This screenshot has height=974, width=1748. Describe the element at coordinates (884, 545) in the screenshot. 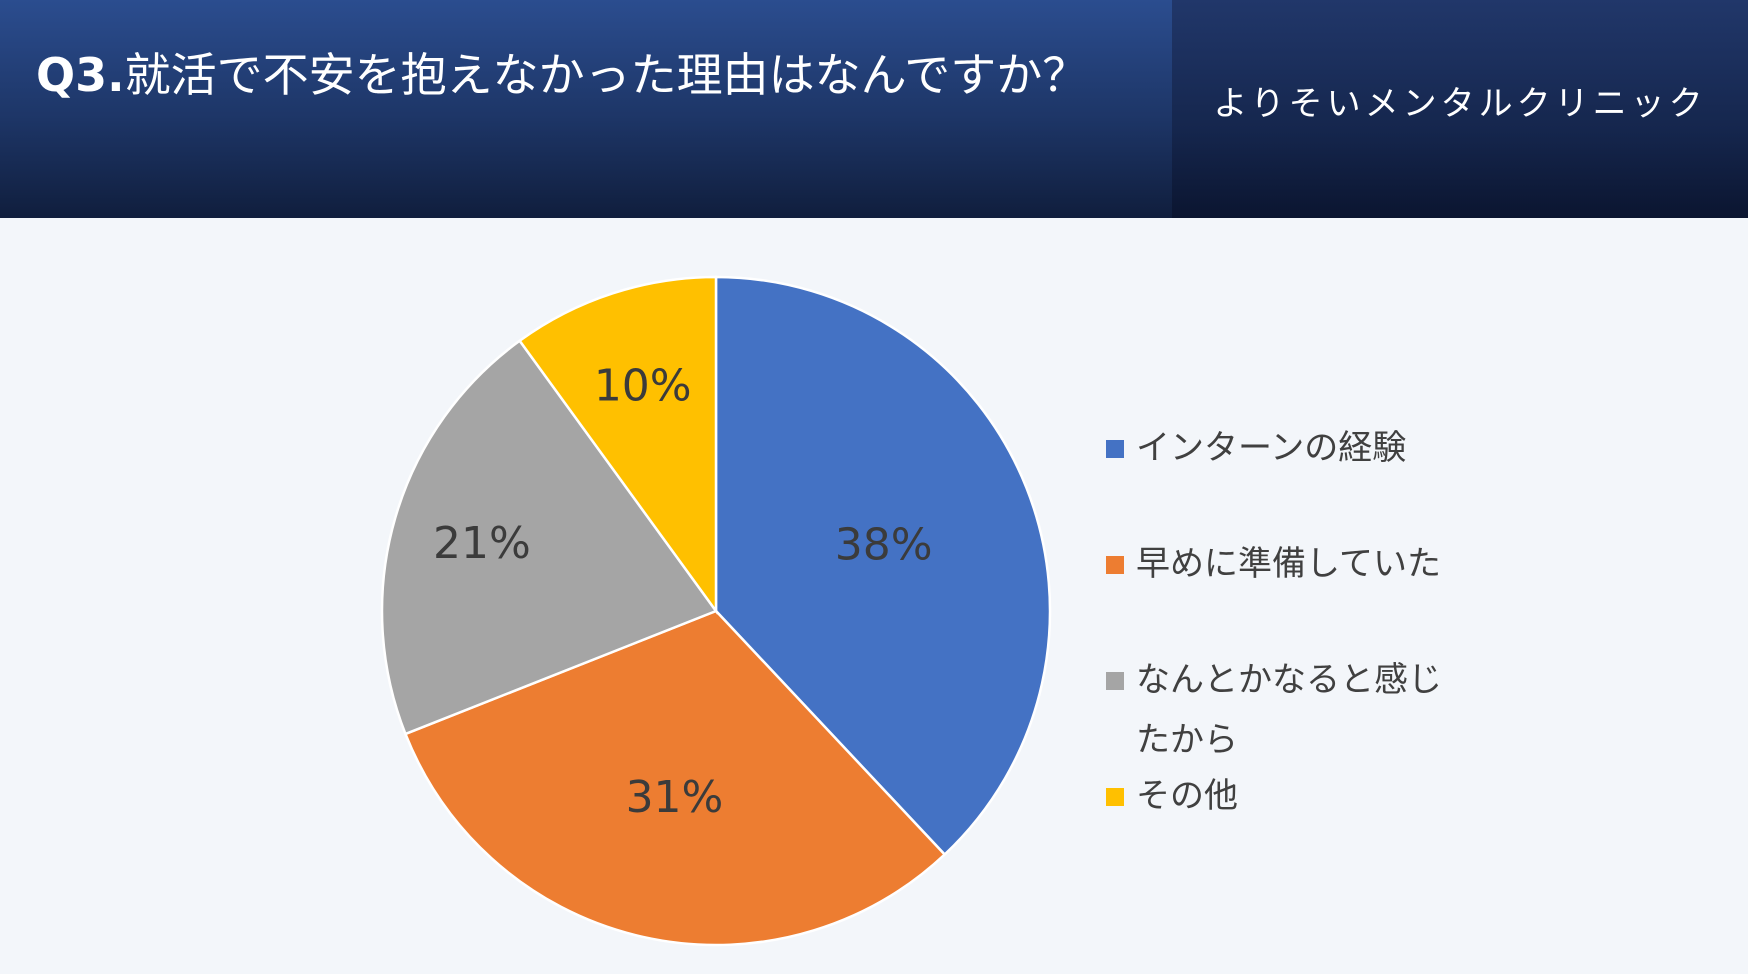

I see `slice-internship-label: 38%` at that location.